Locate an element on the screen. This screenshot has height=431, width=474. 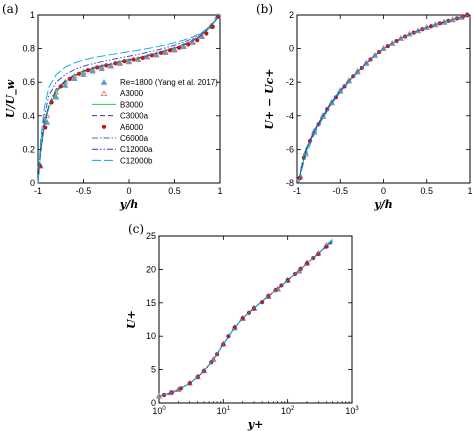
legend-label: C12000a is located at coordinates (136, 149).